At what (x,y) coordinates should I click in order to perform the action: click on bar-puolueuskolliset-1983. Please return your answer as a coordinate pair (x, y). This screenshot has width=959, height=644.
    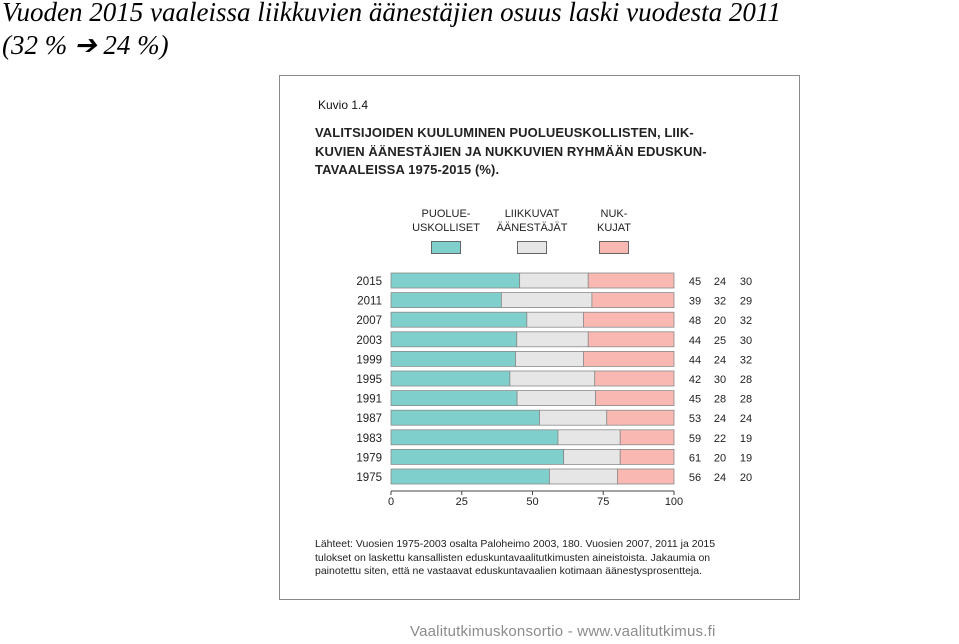
    Looking at the image, I should click on (474, 437).